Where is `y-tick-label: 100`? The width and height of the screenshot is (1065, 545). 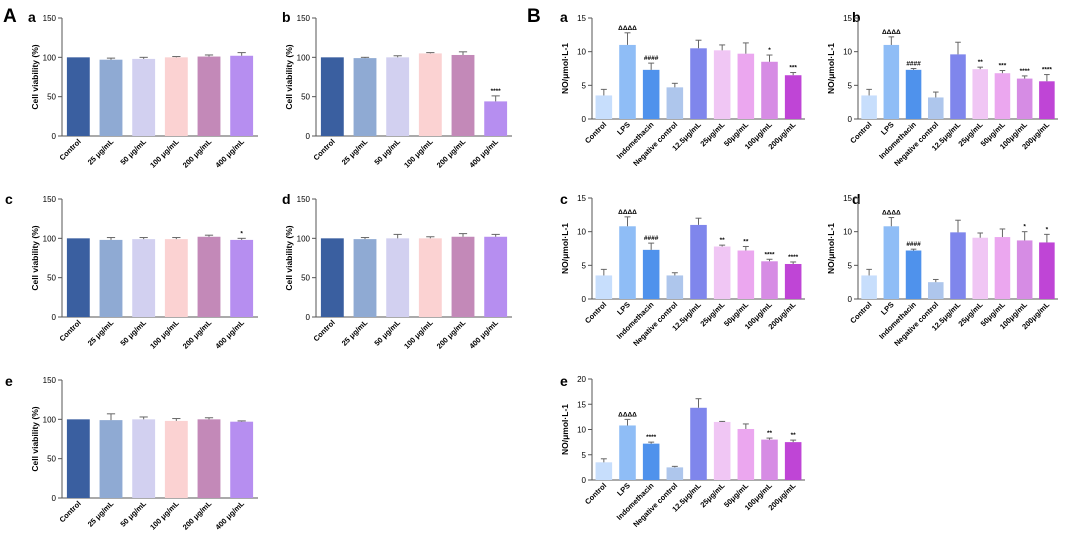
y-tick-label: 100 is located at coordinates (50, 419).